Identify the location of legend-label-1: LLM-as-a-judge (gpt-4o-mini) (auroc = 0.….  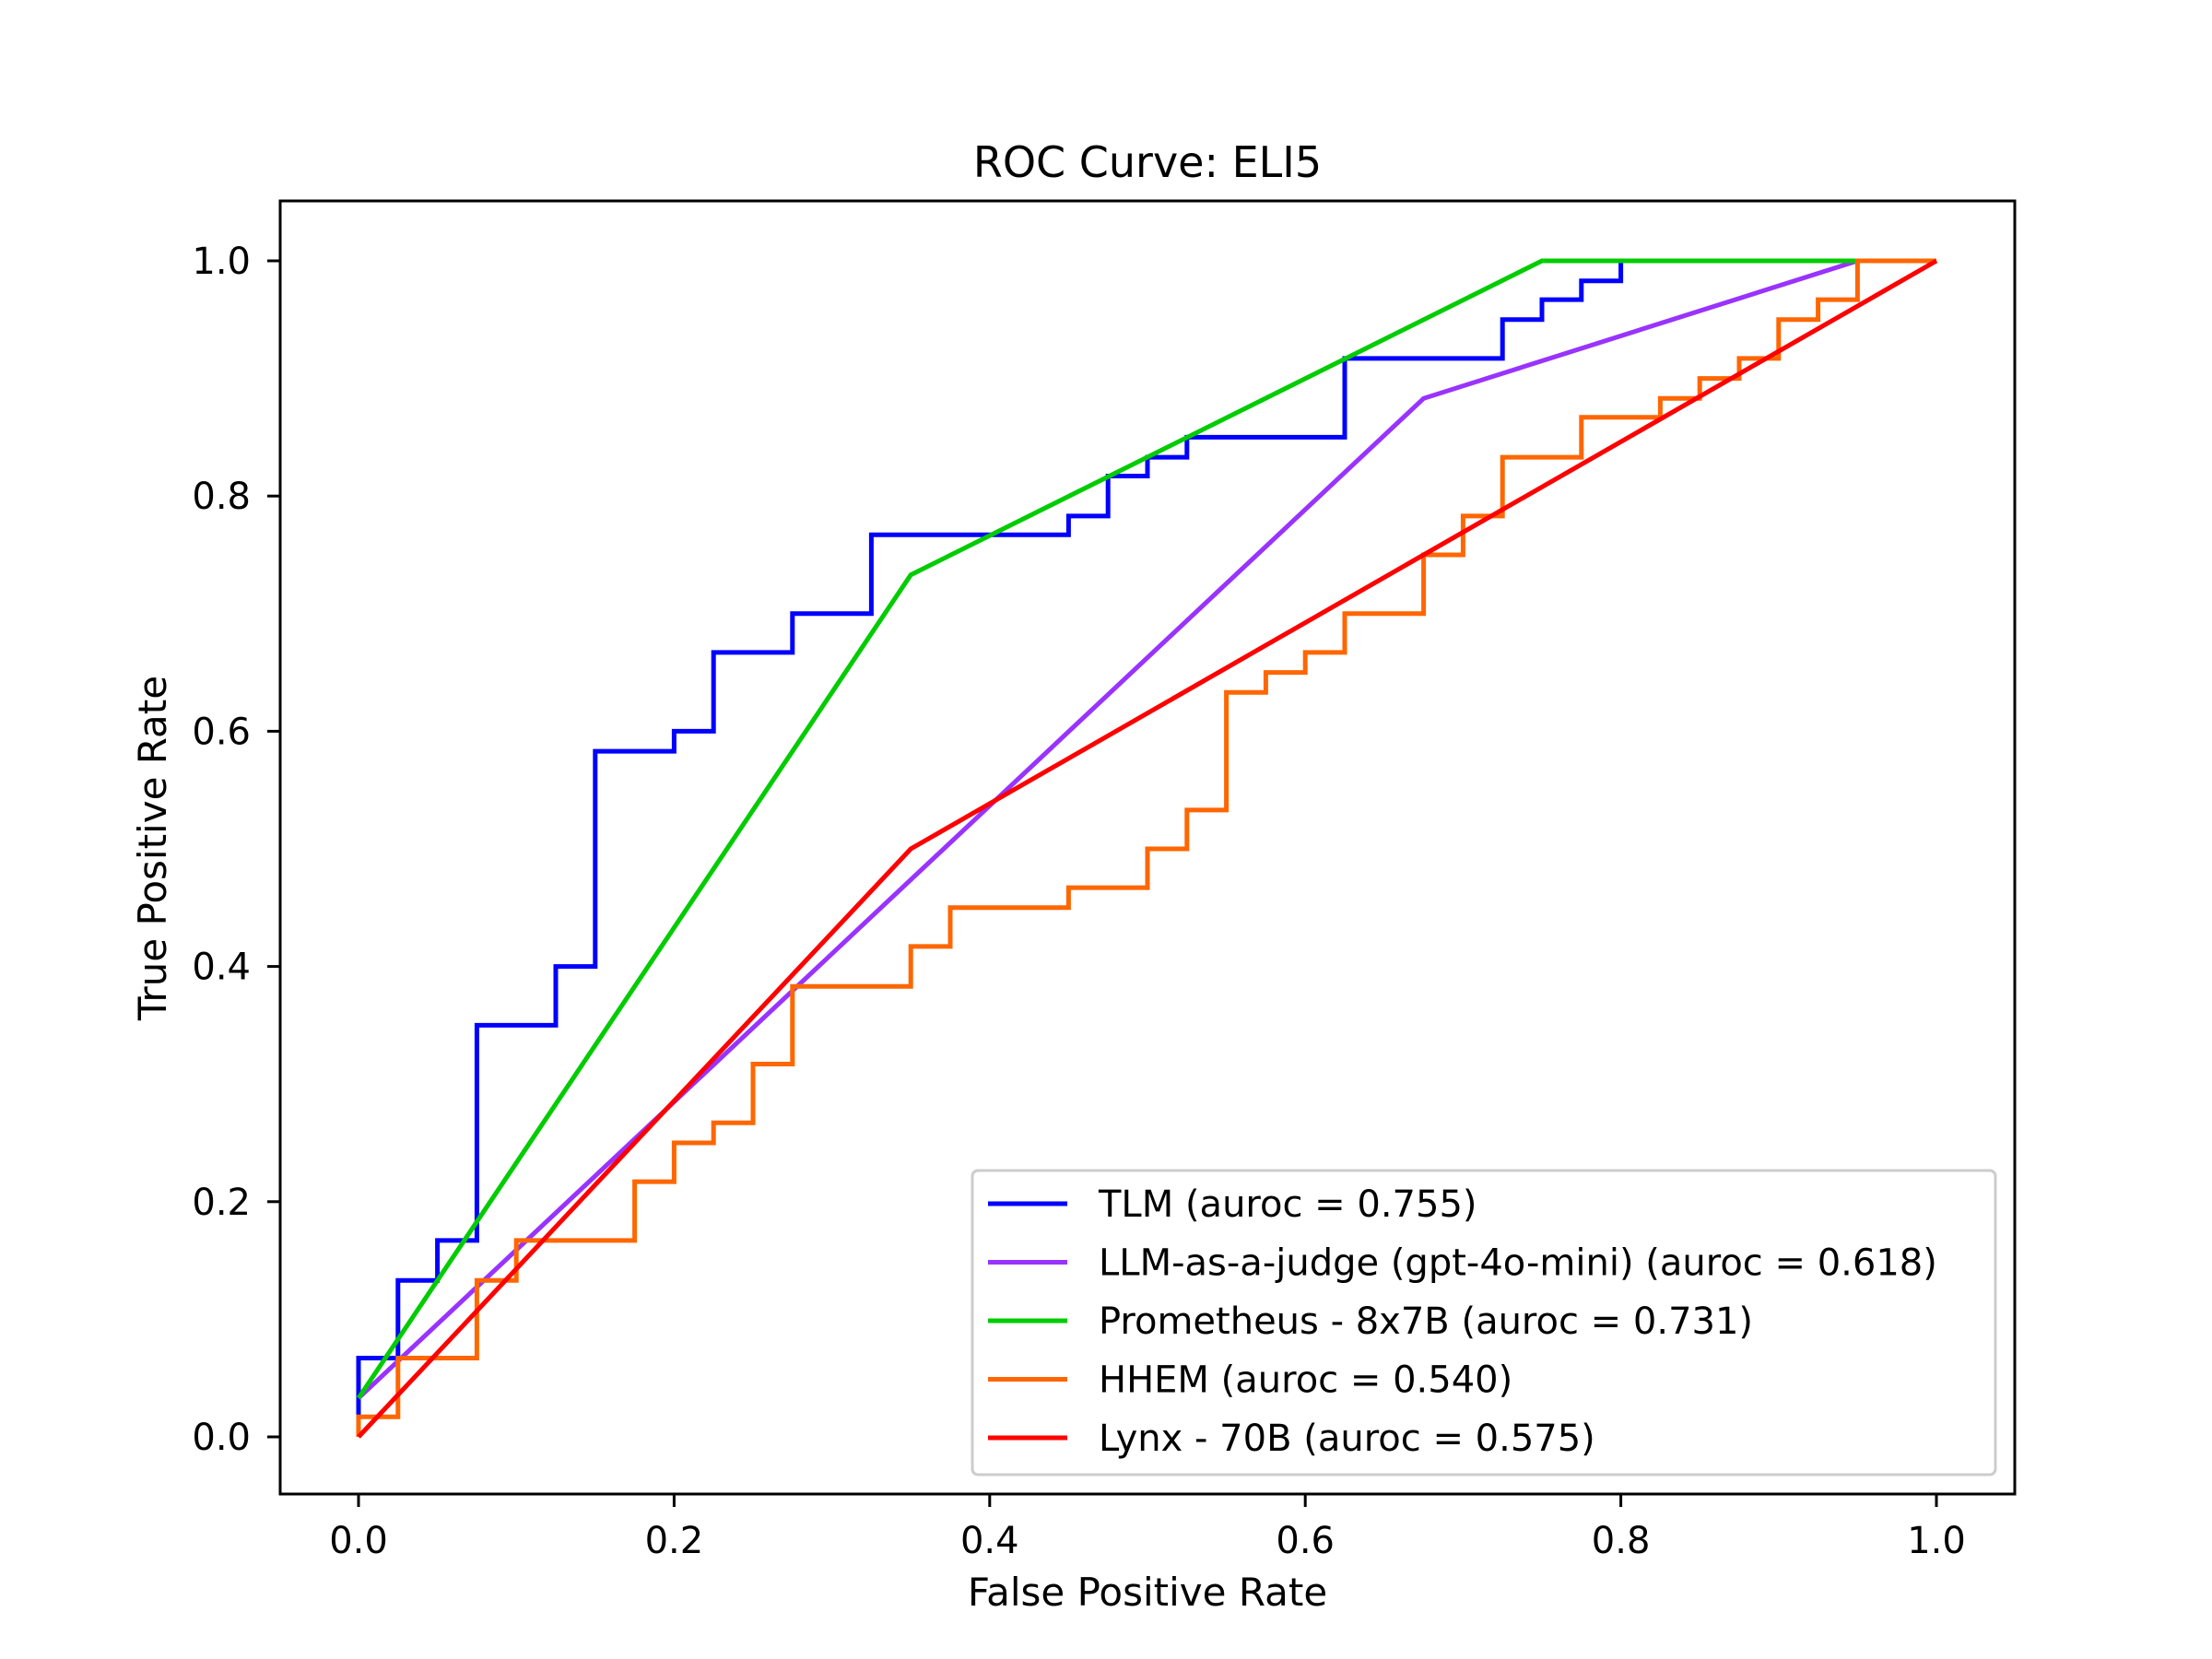
(1518, 1263).